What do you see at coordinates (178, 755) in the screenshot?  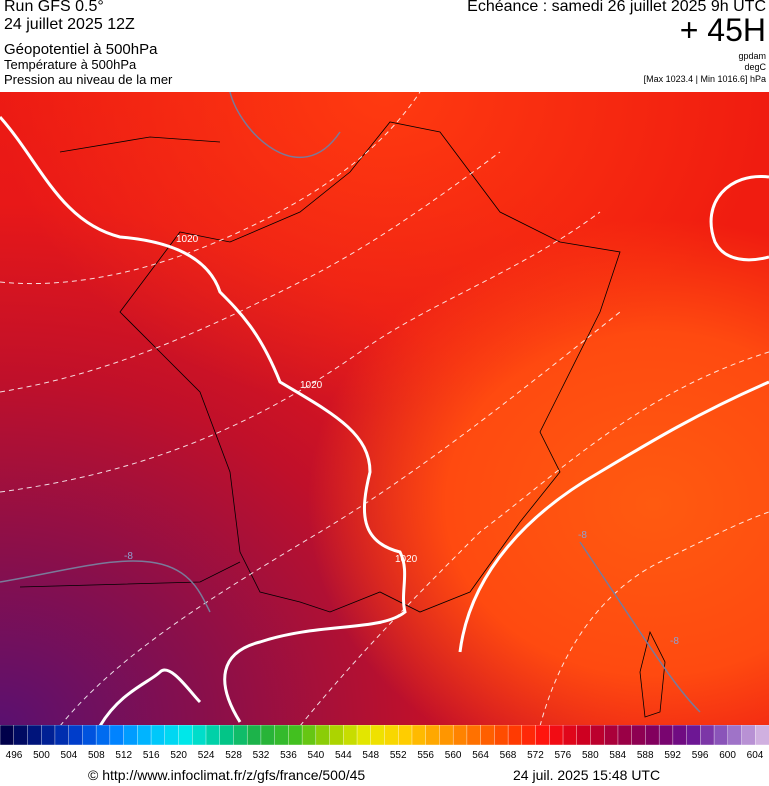 I see `colorbar-label: 520` at bounding box center [178, 755].